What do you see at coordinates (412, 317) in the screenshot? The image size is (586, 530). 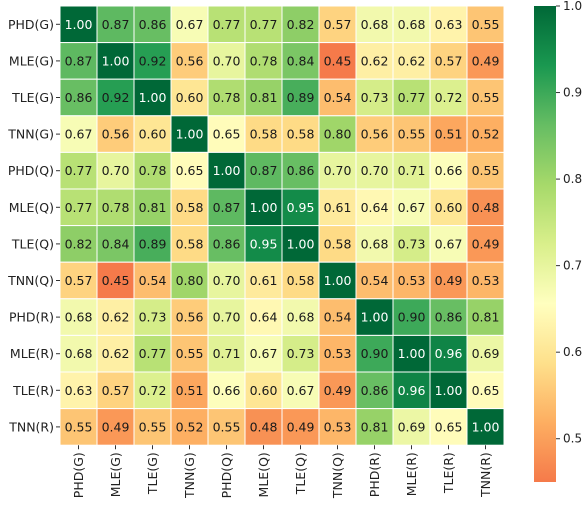 I see `cell-value-label: 0.90` at bounding box center [412, 317].